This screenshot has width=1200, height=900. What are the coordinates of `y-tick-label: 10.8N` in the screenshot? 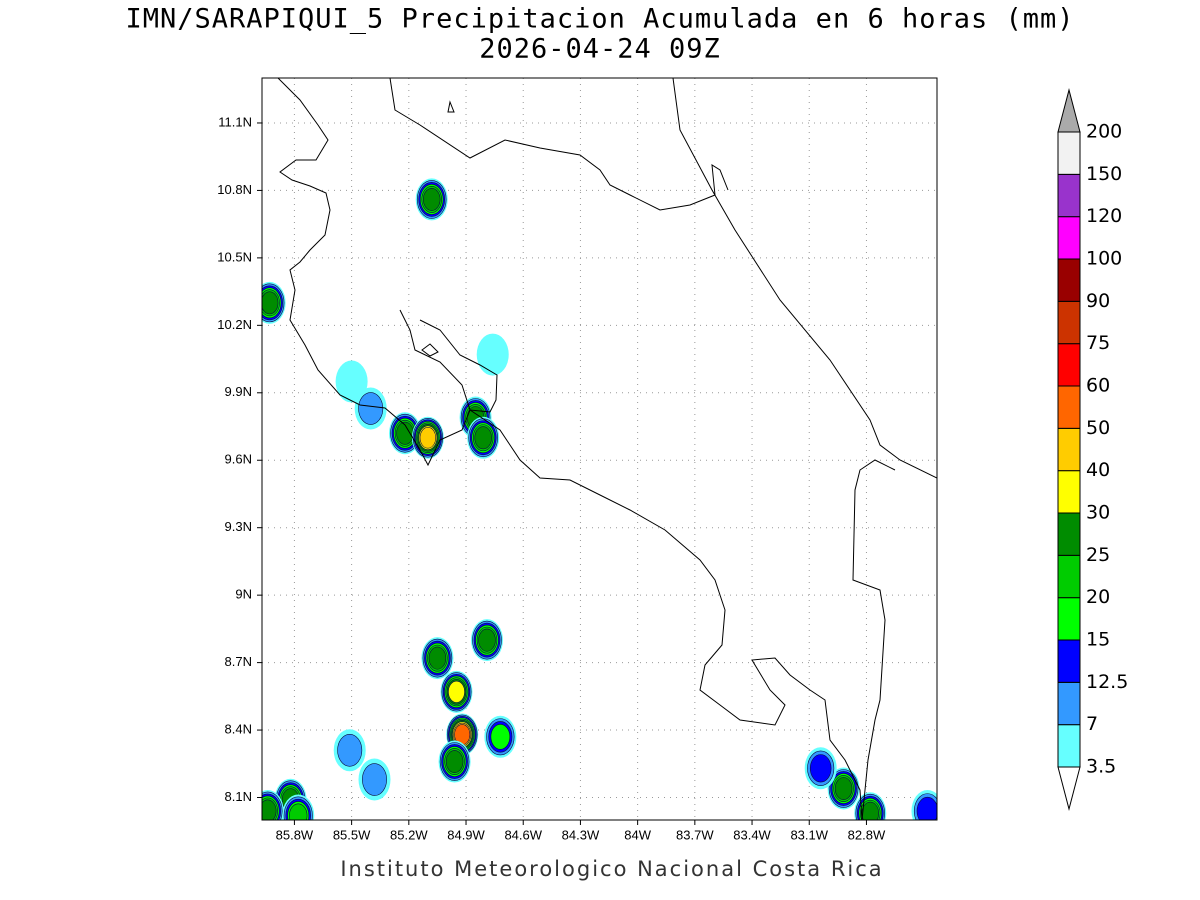 It's located at (234, 189).